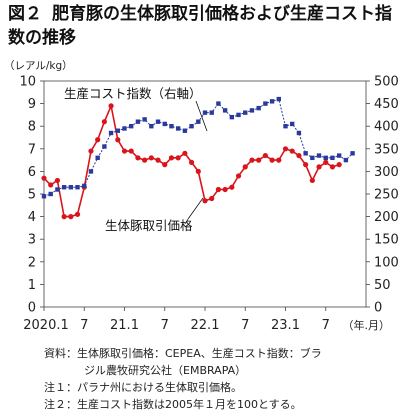 This screenshot has height=420, width=400. What do you see at coordinates (386, 262) in the screenshot?
I see `right-tick-label: 100` at bounding box center [386, 262].